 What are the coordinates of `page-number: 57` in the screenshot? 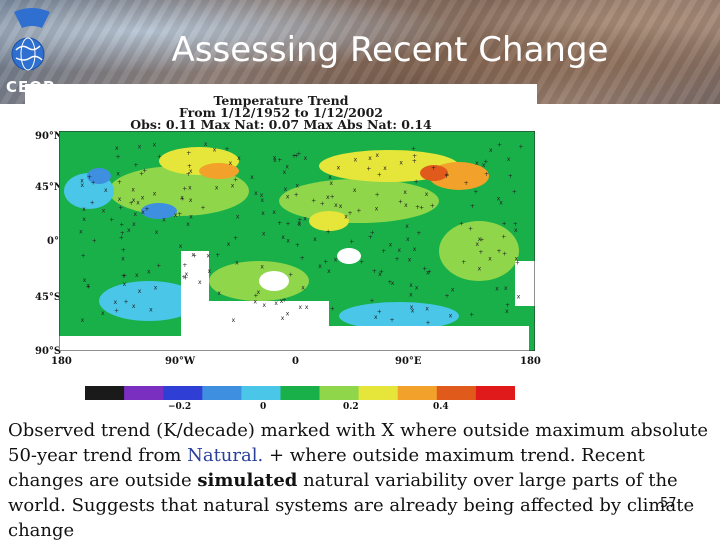 It's located at (668, 503).